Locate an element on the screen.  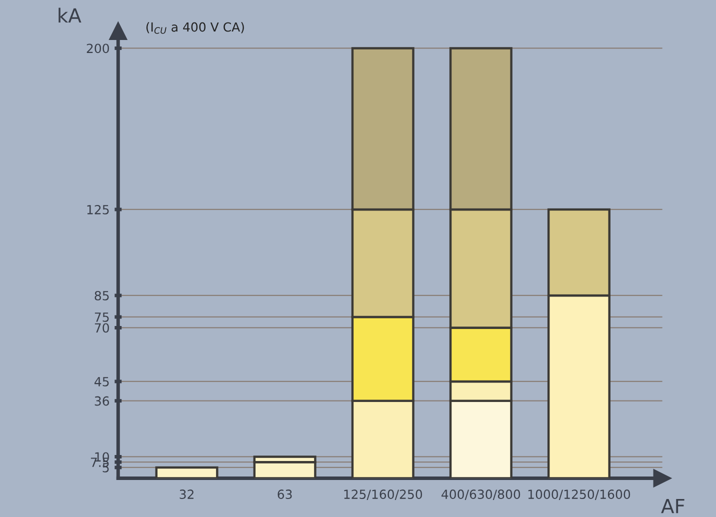
x-tick-label: 32 is located at coordinates (187, 495).